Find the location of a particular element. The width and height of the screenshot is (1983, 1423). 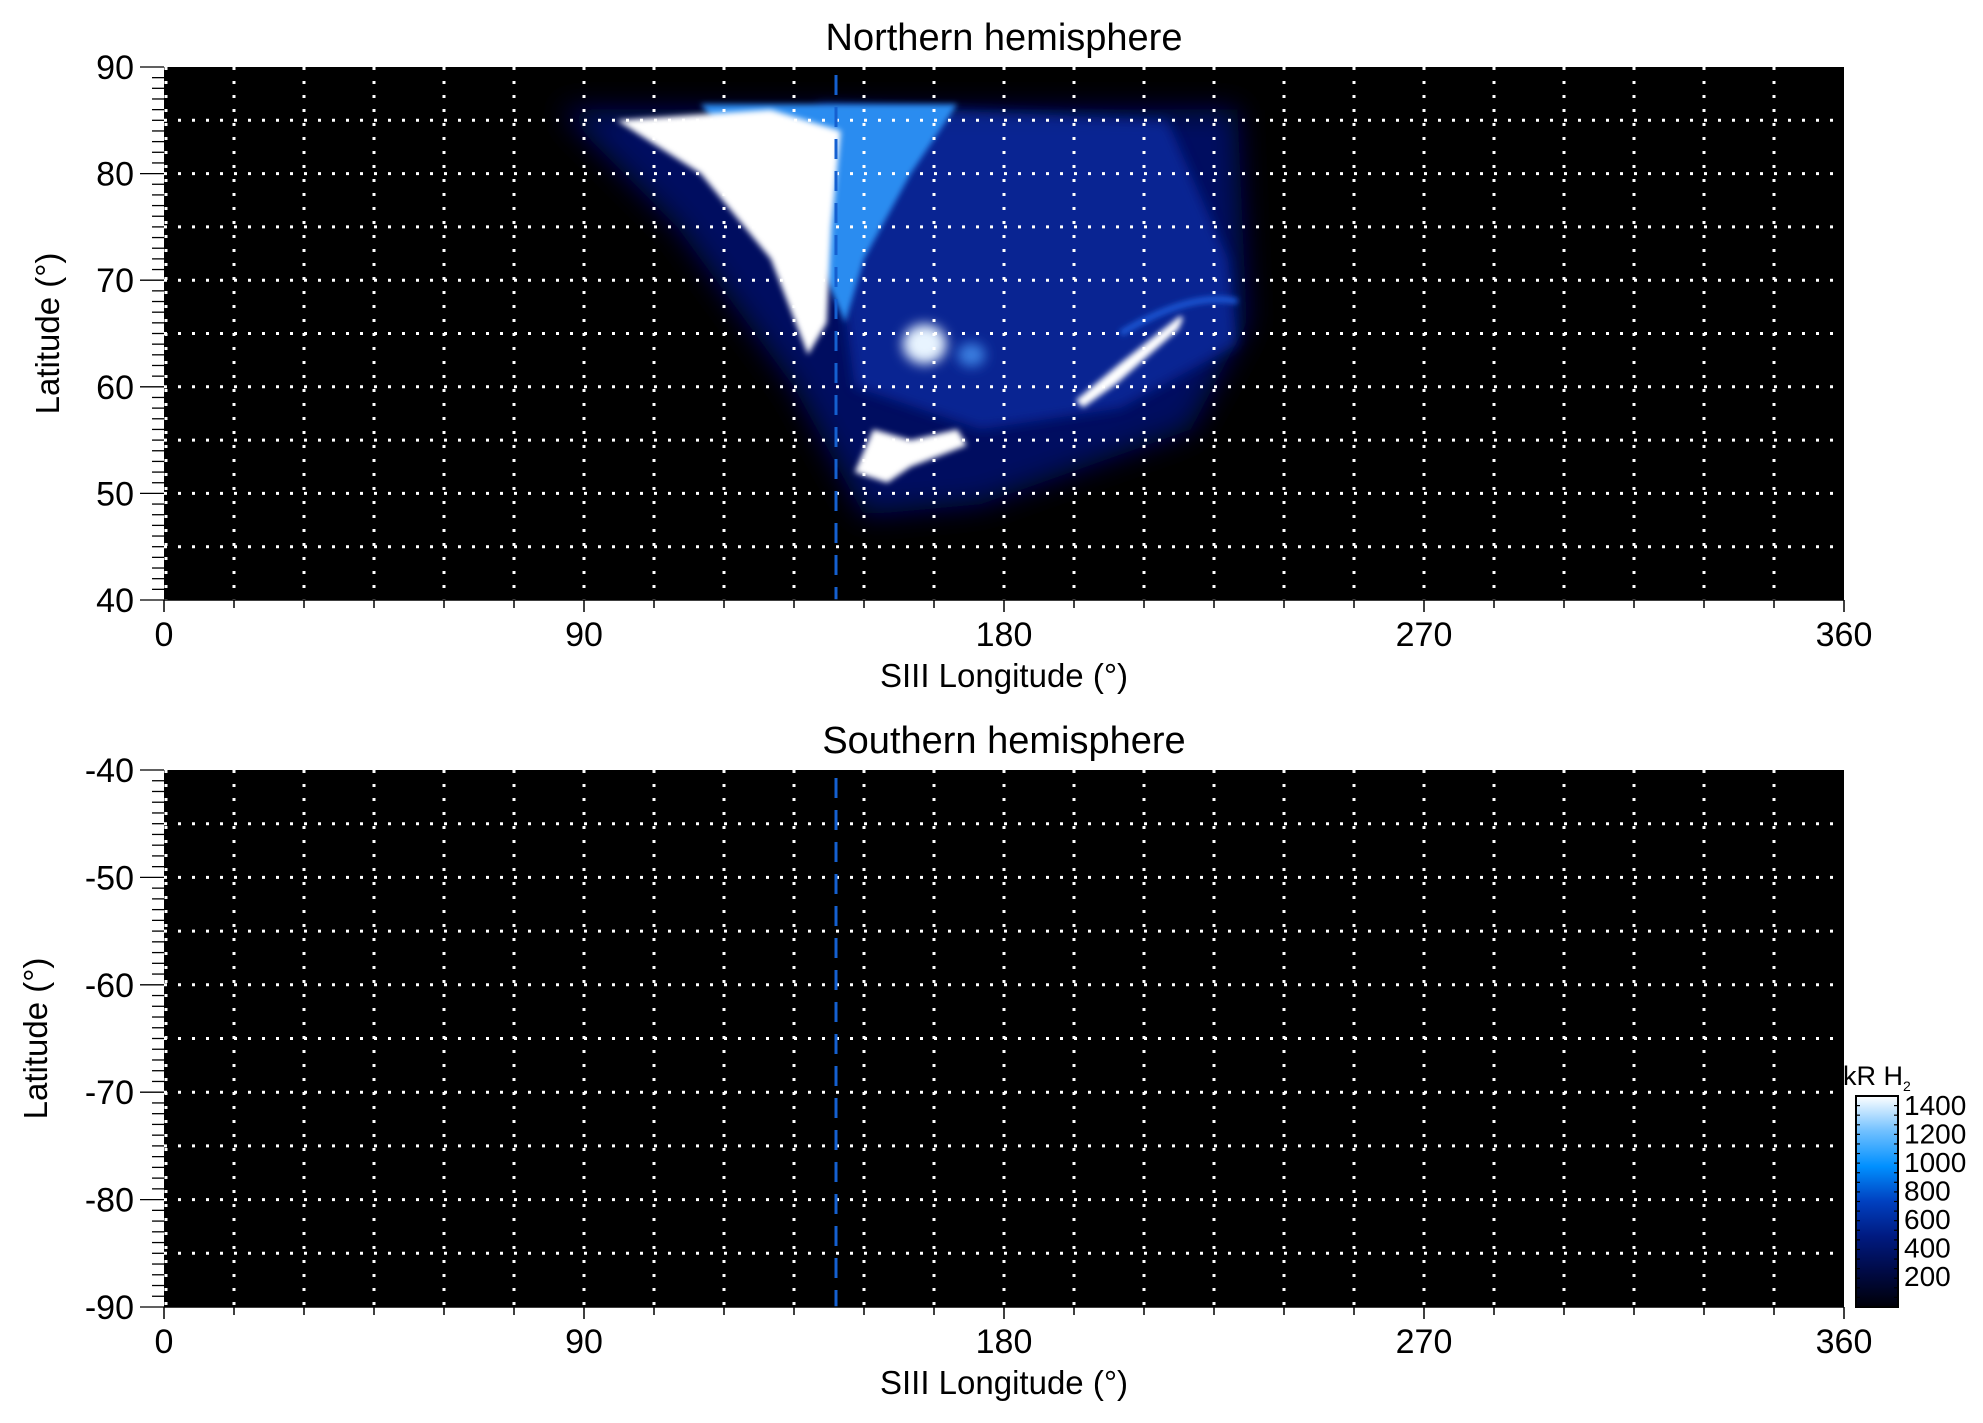

colorbar-gradient is located at coordinates (1877, 1201).